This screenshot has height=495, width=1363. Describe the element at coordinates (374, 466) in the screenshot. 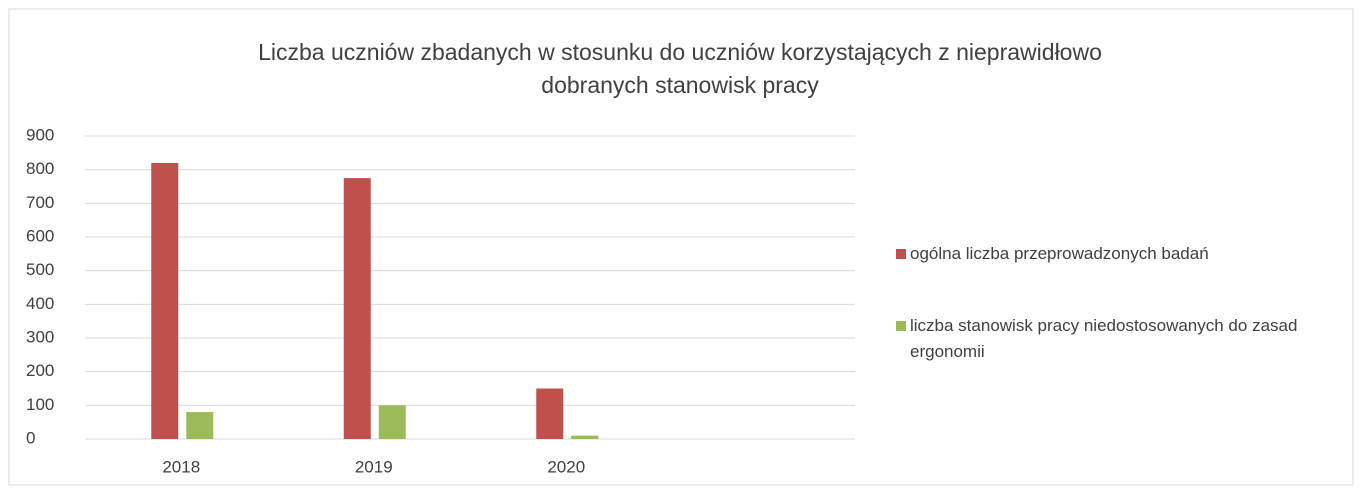

I see `x-tick-label: 2019` at that location.